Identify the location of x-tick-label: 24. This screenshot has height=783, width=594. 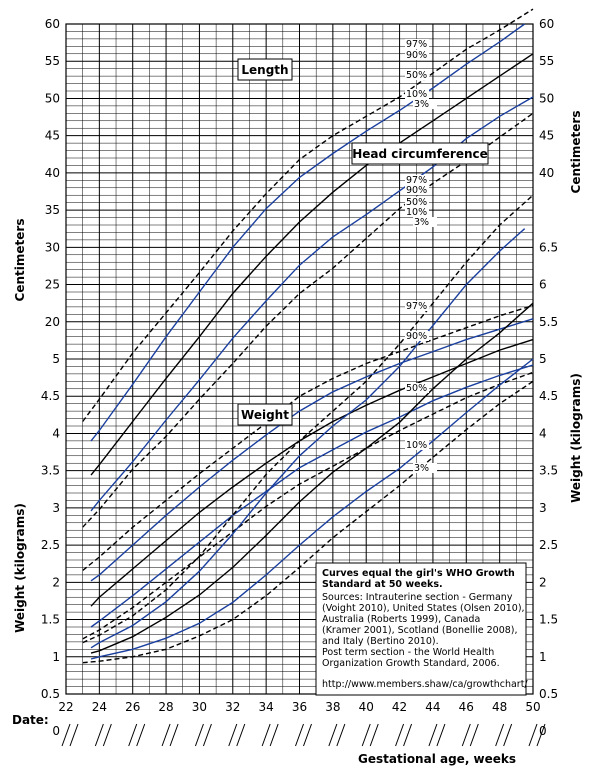
(99, 707).